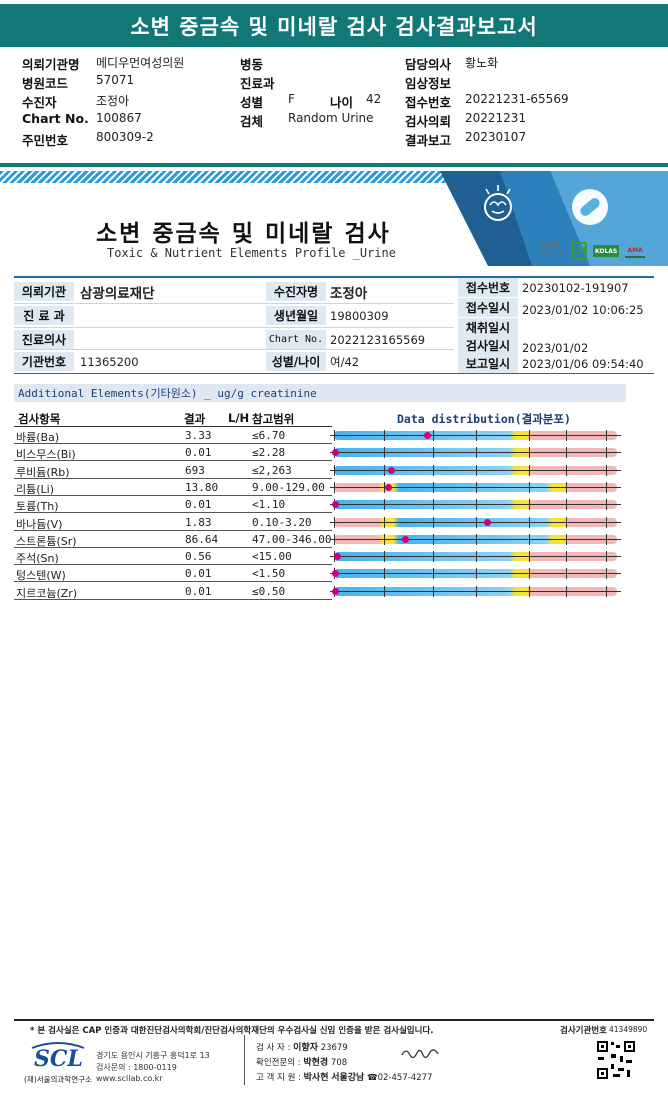 This screenshot has height=1096, width=668. What do you see at coordinates (119, 118) in the screenshot?
I see `info-value: 100867` at bounding box center [119, 118].